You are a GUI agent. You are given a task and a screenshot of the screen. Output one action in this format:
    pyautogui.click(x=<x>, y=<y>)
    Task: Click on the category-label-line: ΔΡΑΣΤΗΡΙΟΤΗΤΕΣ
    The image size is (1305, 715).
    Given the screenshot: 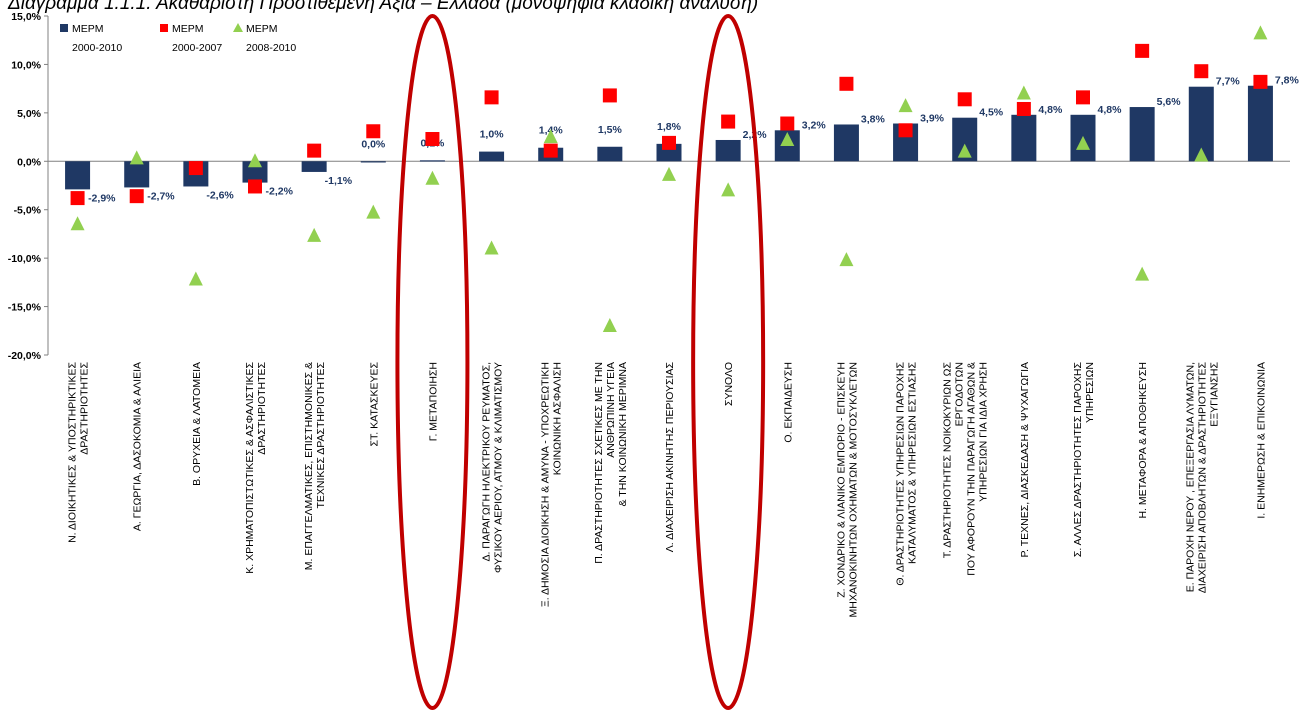 What is the action you would take?
    pyautogui.click(x=85, y=408)
    